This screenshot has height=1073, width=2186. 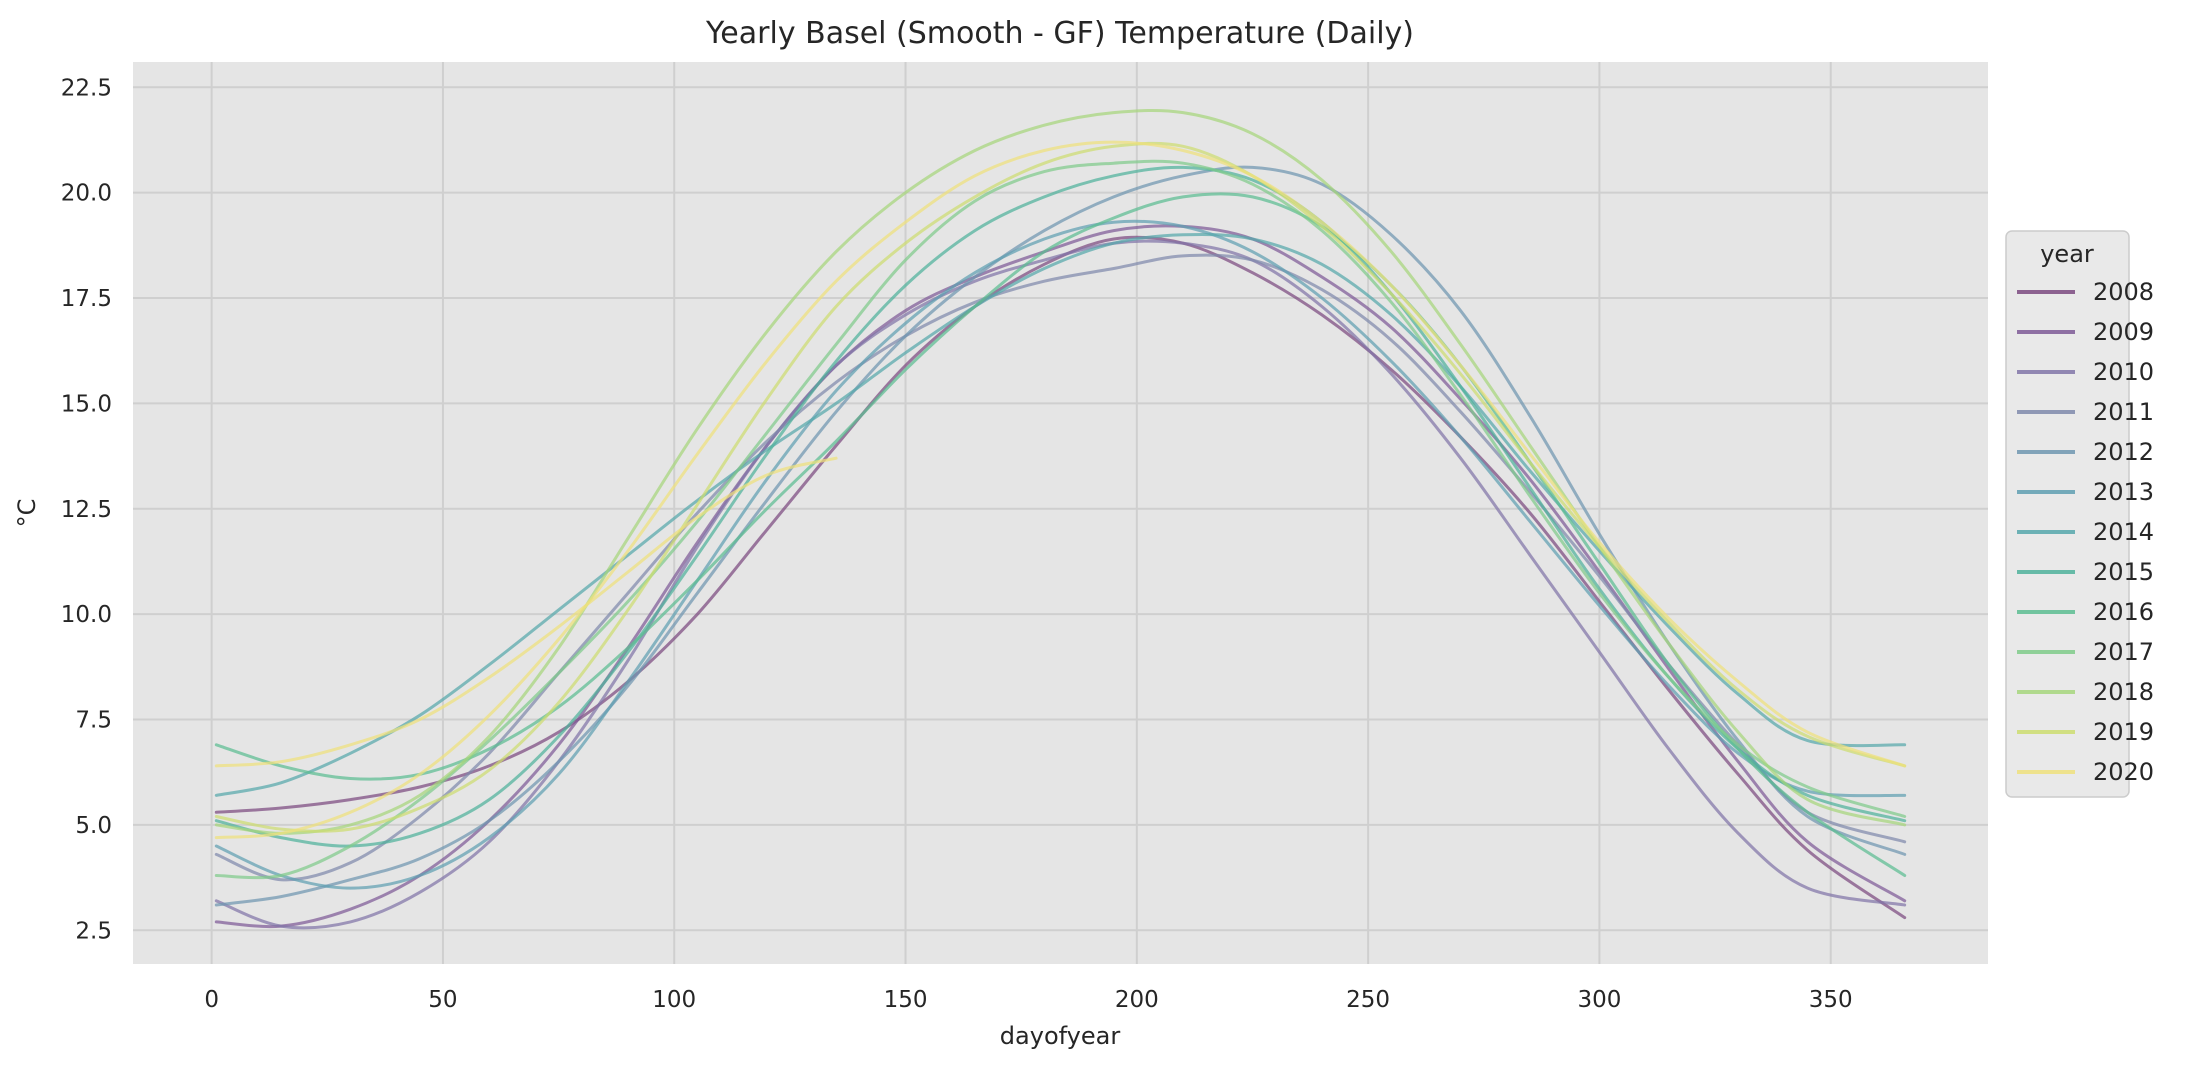 I want to click on y-tick-label: 5.0, so click(x=93, y=826).